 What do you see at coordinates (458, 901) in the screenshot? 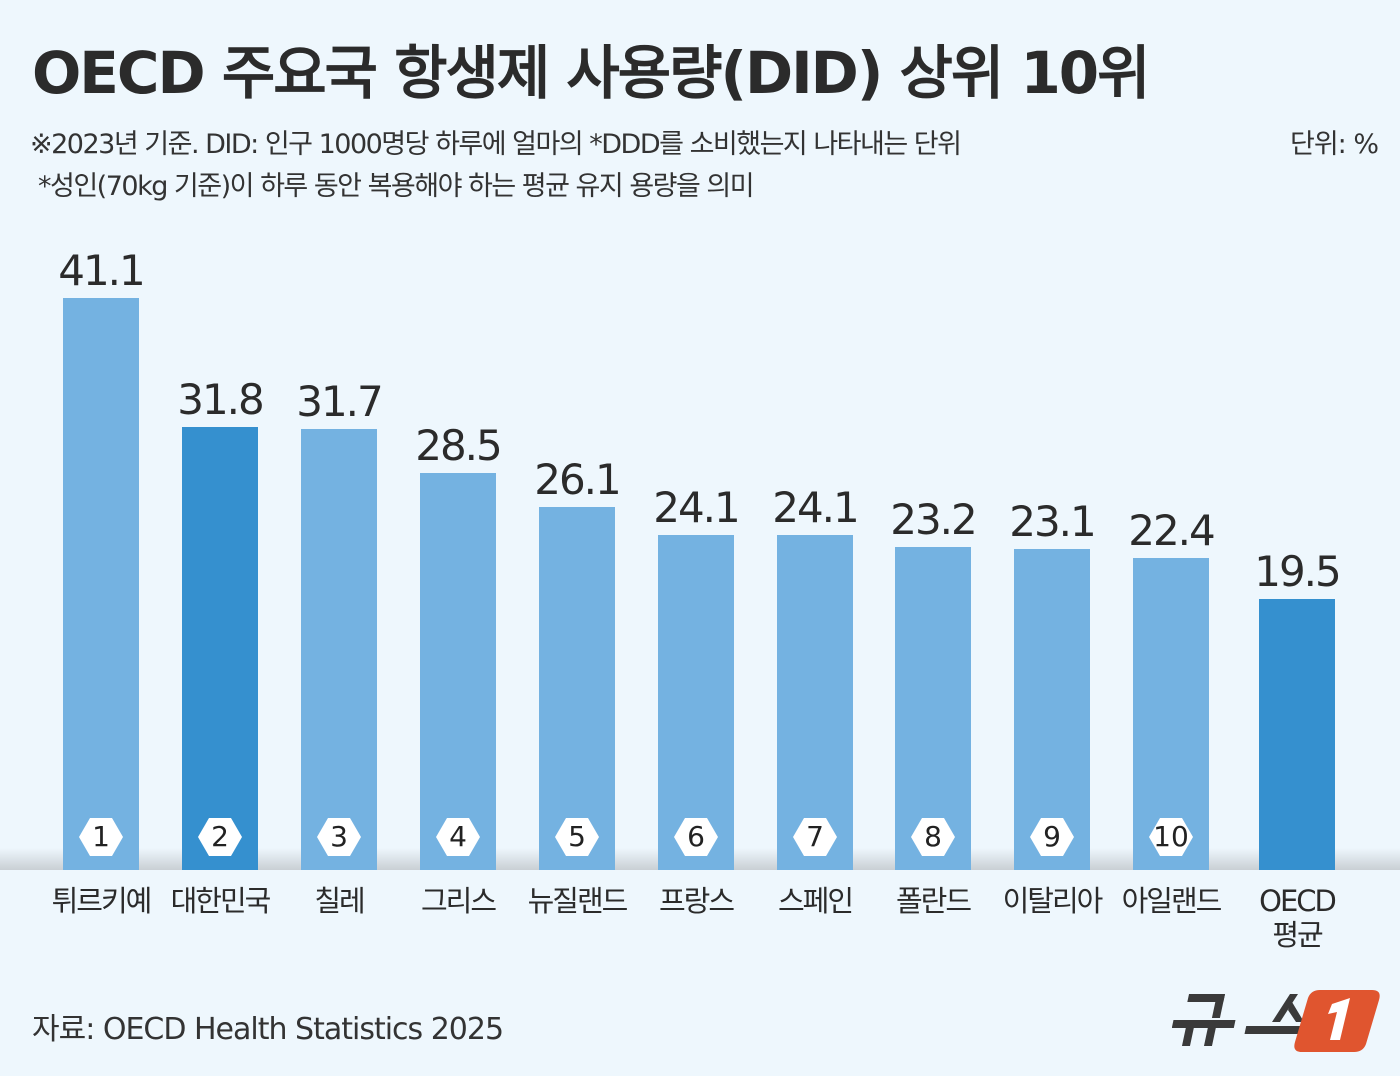
I see `category-label: 그리스` at bounding box center [458, 901].